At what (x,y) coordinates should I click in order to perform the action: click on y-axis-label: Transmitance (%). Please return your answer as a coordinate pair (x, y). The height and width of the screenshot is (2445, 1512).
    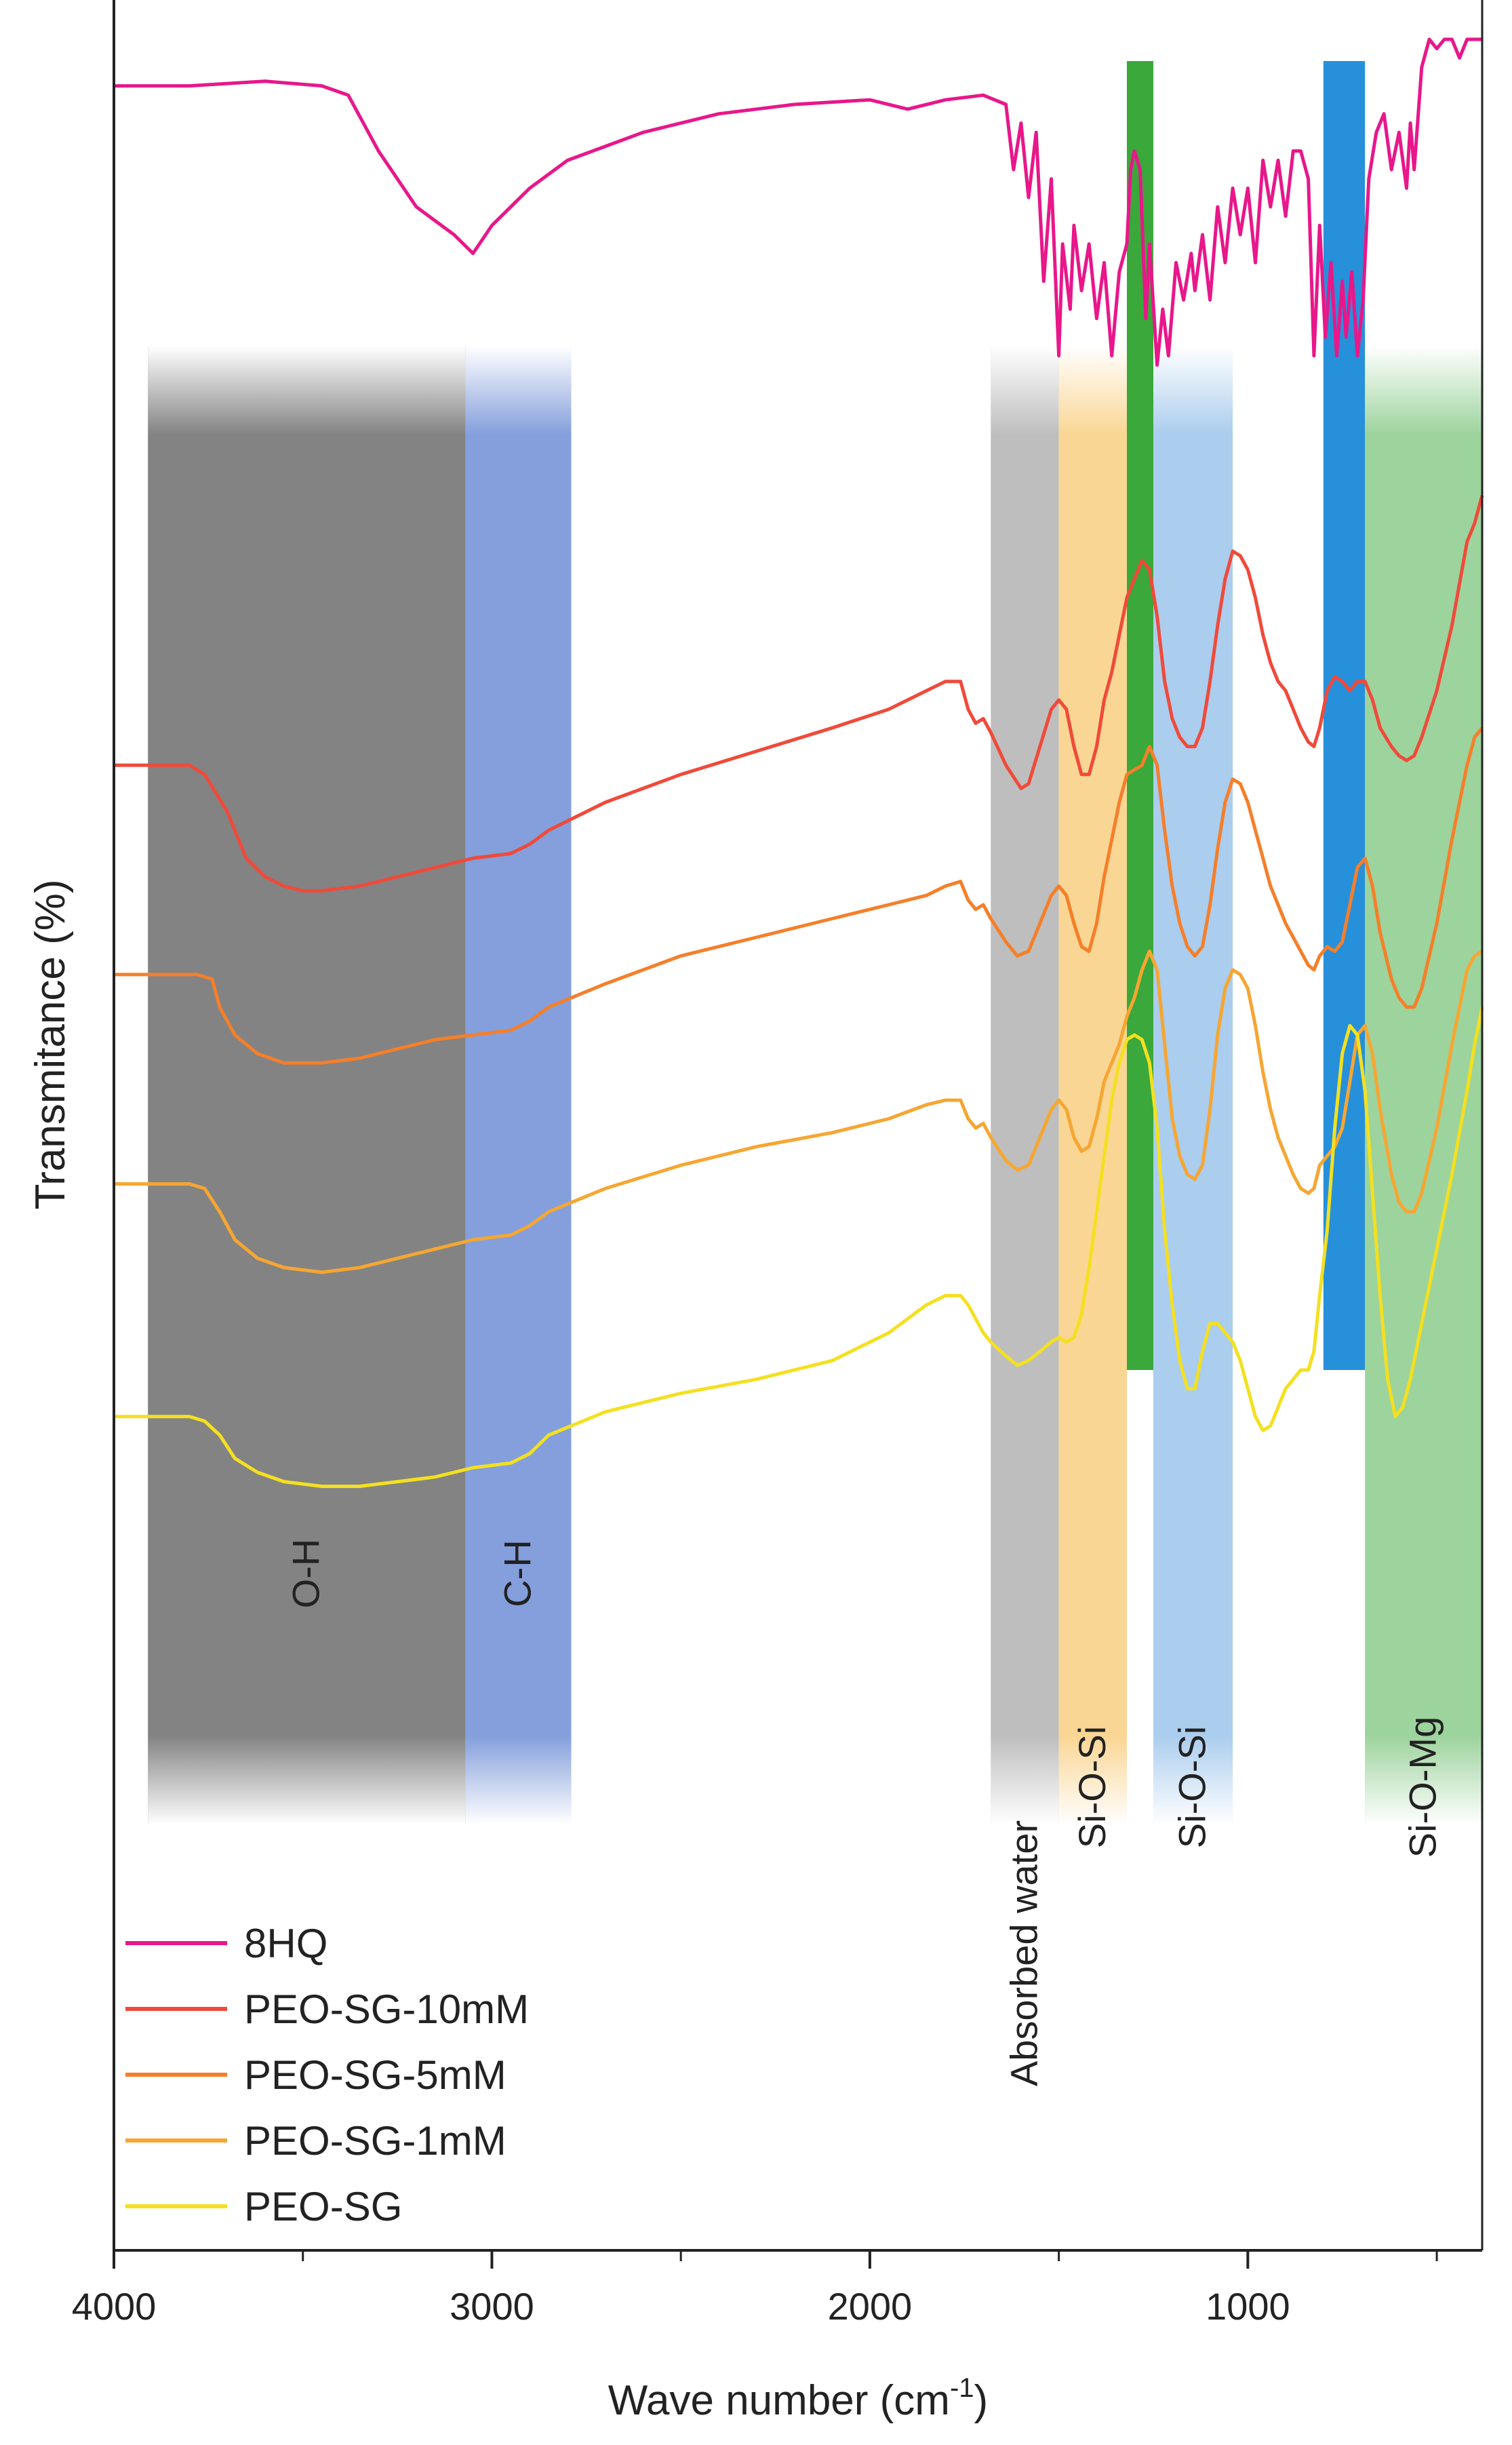
    Looking at the image, I should click on (50, 1045).